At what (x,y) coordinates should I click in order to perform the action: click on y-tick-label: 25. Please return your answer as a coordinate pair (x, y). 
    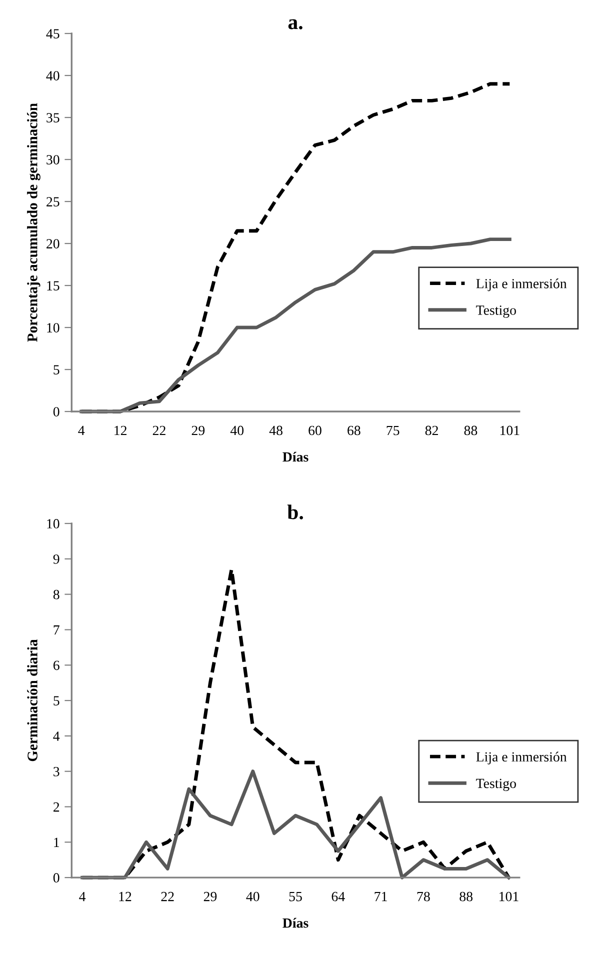
    Looking at the image, I should click on (53, 201).